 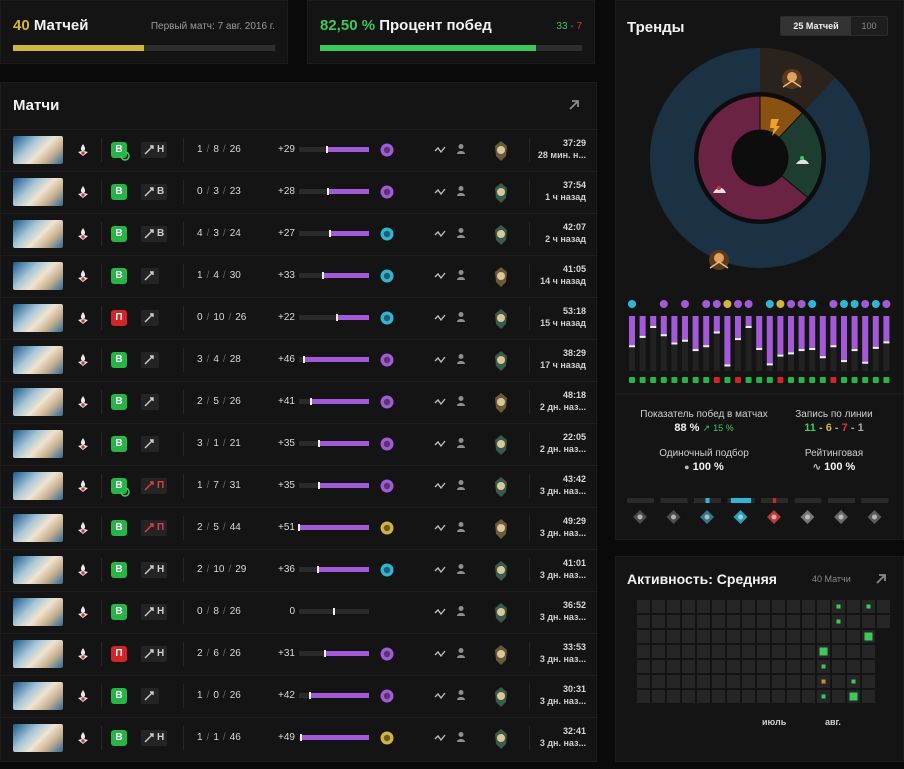 What do you see at coordinates (881, 579) in the screenshot?
I see `open-activity-arrow-icon` at bounding box center [881, 579].